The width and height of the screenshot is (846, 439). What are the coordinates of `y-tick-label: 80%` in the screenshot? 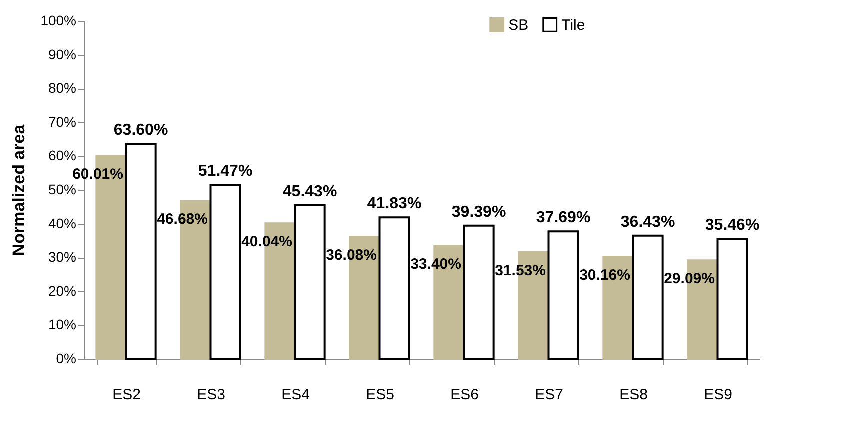 It's located at (62, 88).